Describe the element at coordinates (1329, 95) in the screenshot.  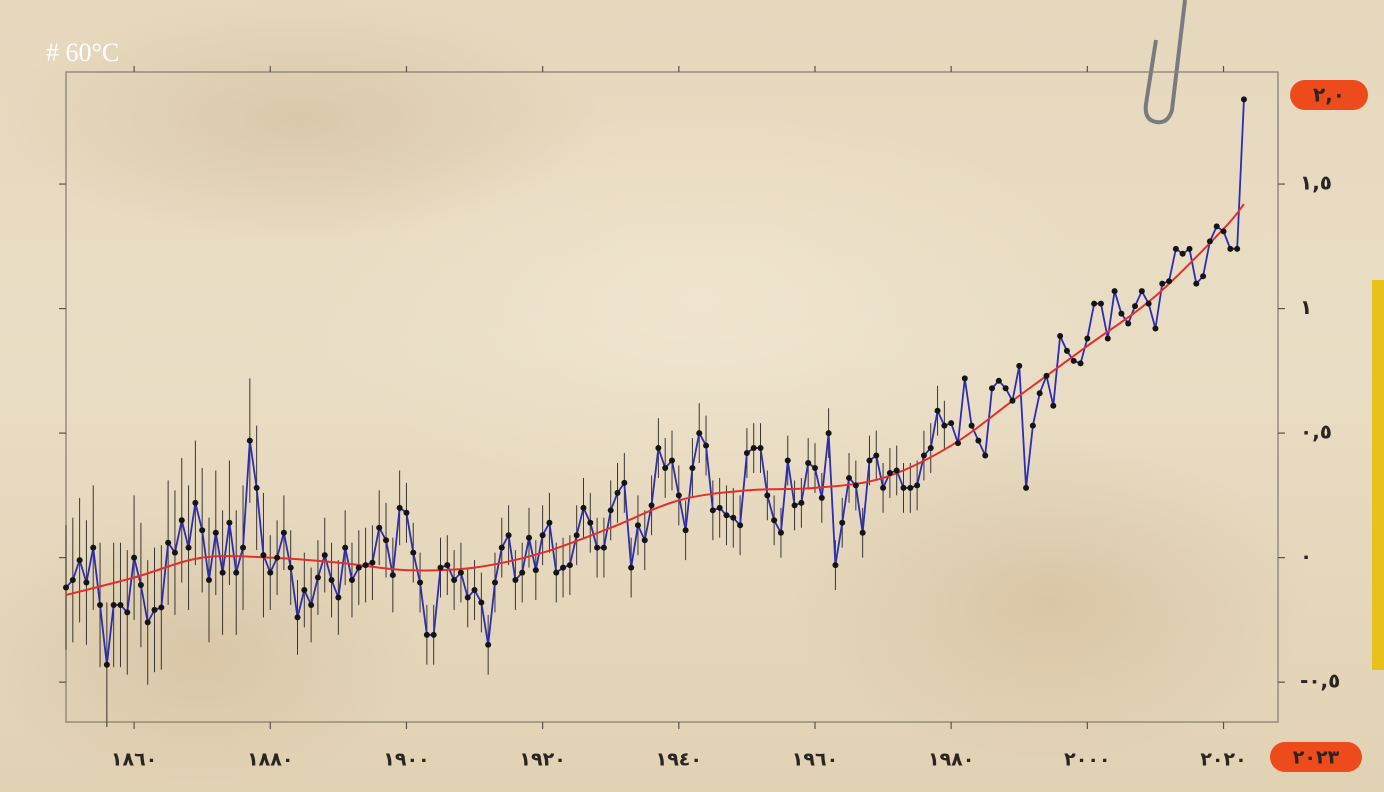
I see `value-highlight` at that location.